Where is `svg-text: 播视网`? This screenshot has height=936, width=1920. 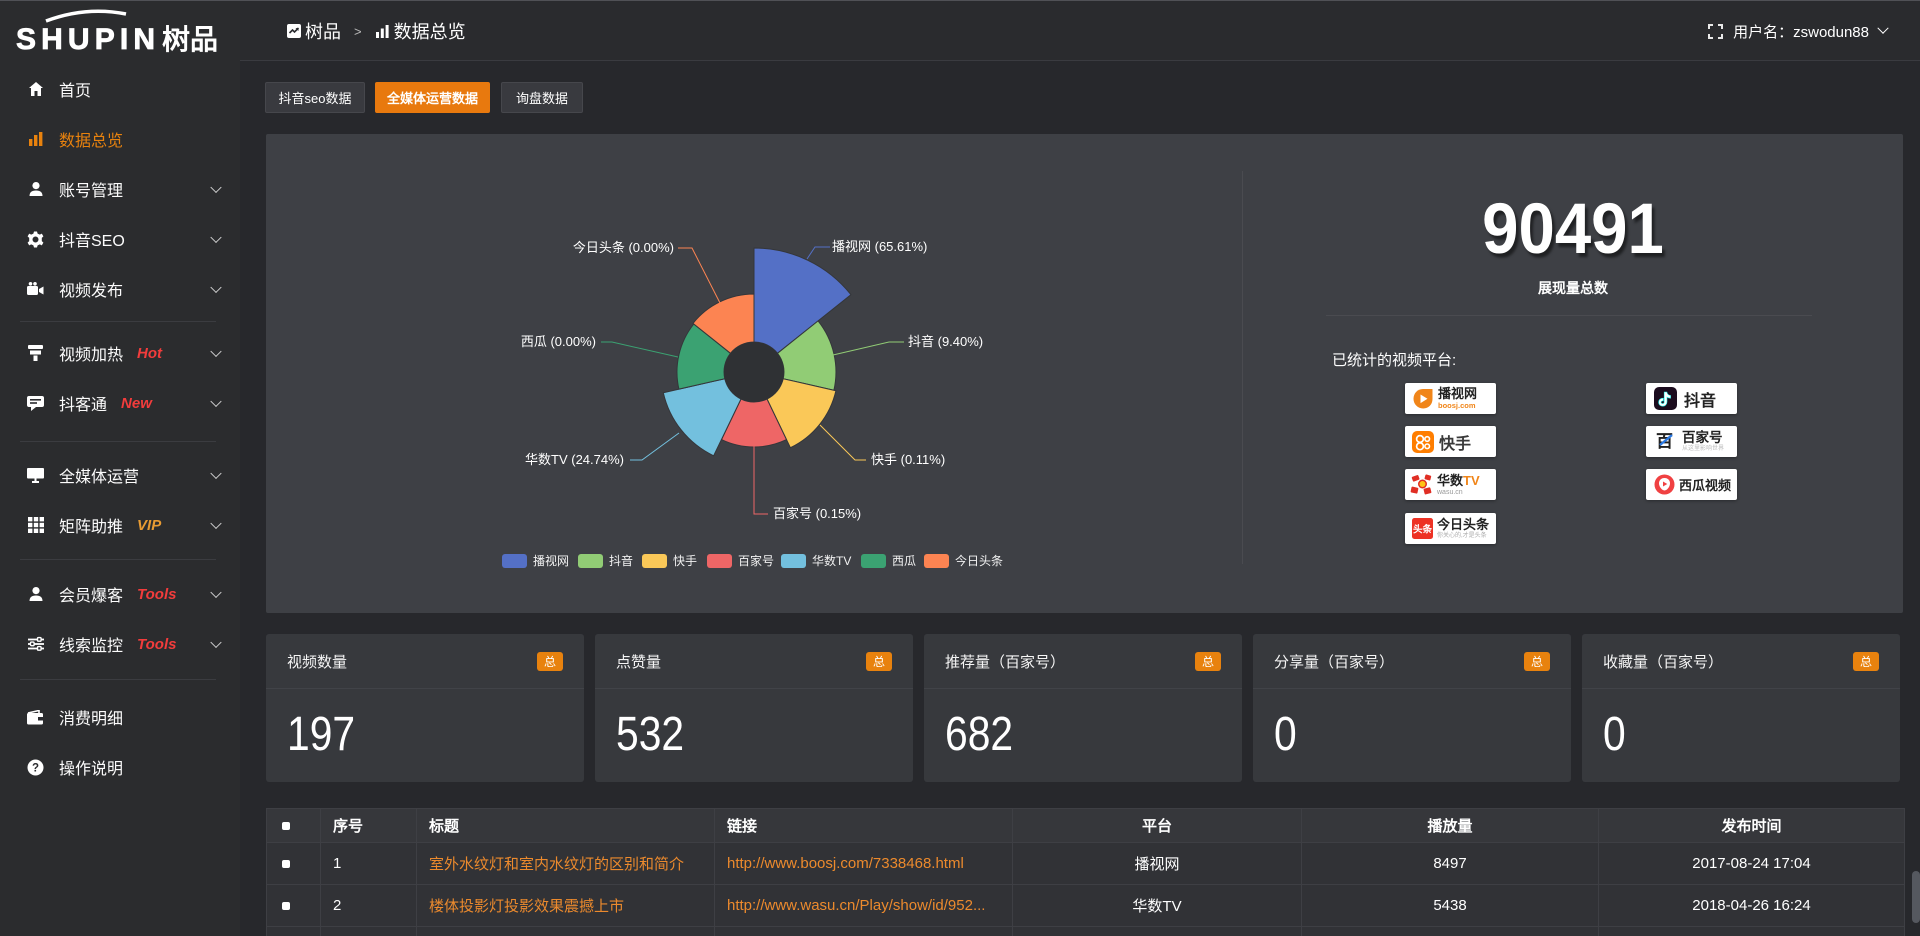
svg-text: 播视网 is located at coordinates (551, 560).